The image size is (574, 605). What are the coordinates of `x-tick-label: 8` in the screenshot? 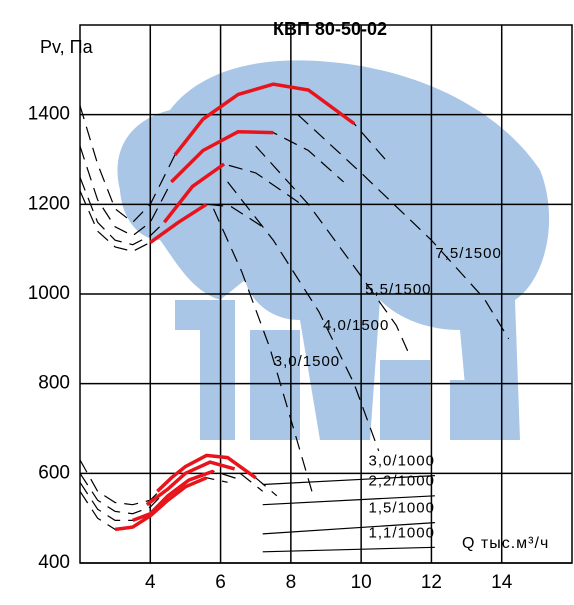 It's located at (291, 582).